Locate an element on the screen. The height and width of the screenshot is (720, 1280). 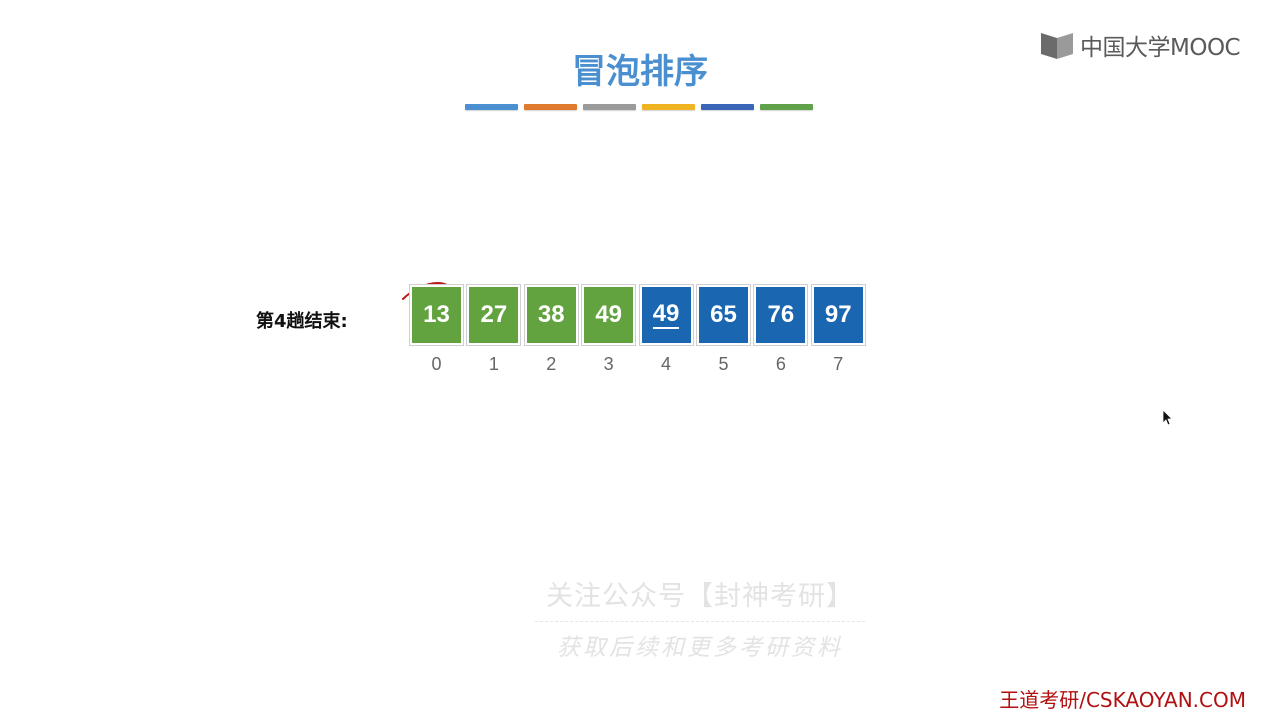
footer-credit: 王道考研/CSKAOYAN.COM is located at coordinates (1122, 700).